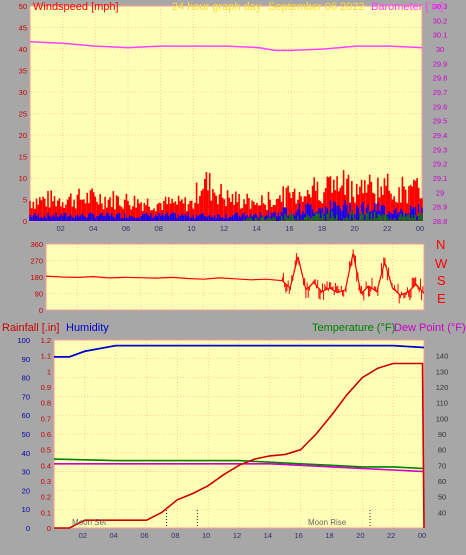 This screenshot has width=466, height=555. Describe the element at coordinates (23, 92) in the screenshot. I see `wind-y-tick-30: 30` at that location.